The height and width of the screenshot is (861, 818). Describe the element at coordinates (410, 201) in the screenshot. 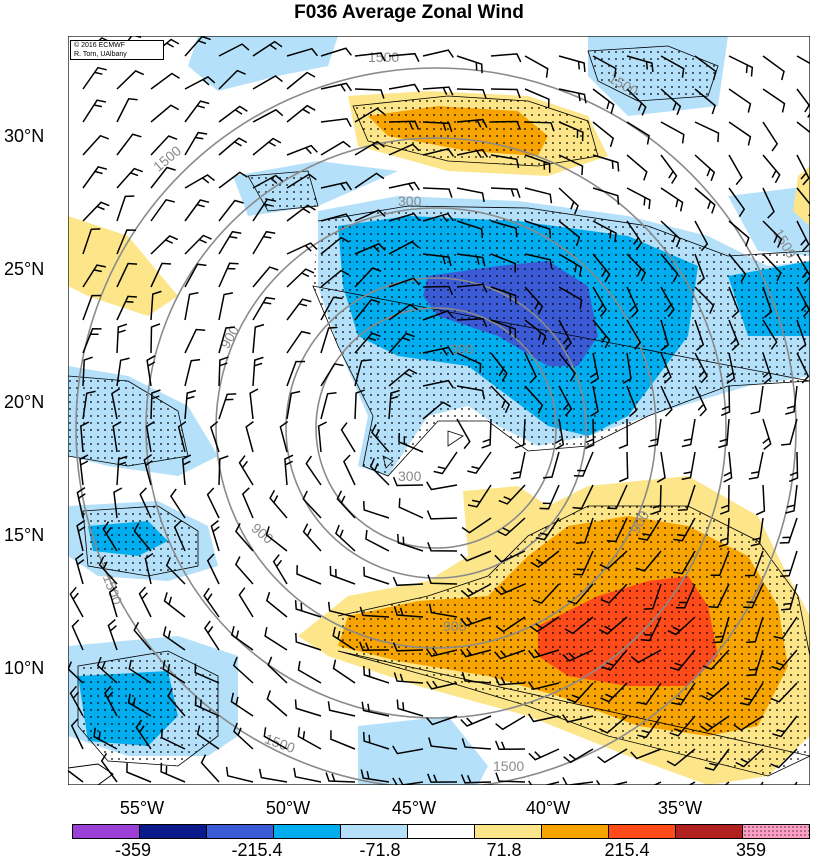

I see `contour-label: 300` at that location.